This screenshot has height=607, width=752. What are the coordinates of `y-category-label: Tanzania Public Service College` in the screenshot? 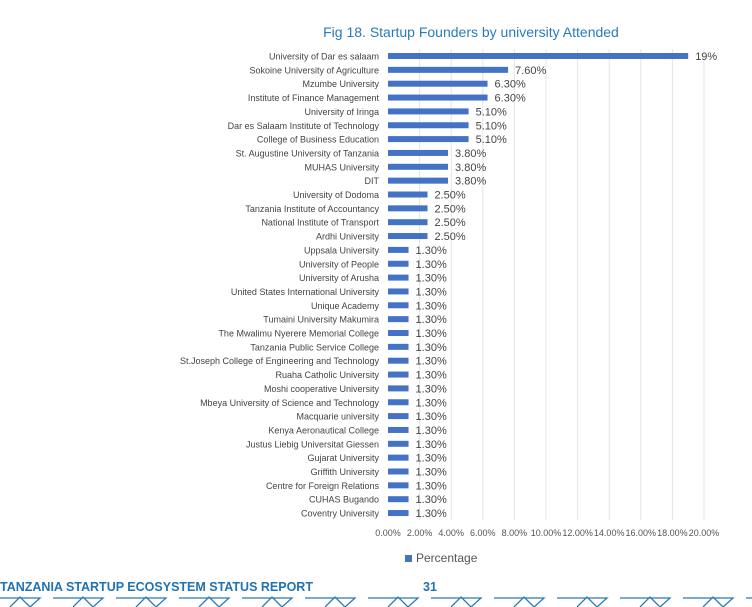 It's located at (314, 347).